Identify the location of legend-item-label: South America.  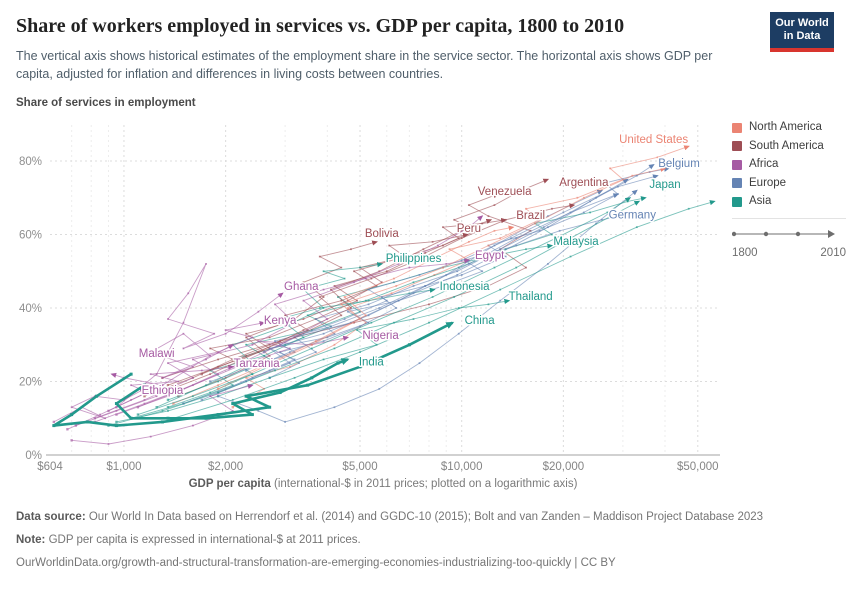
(786, 145).